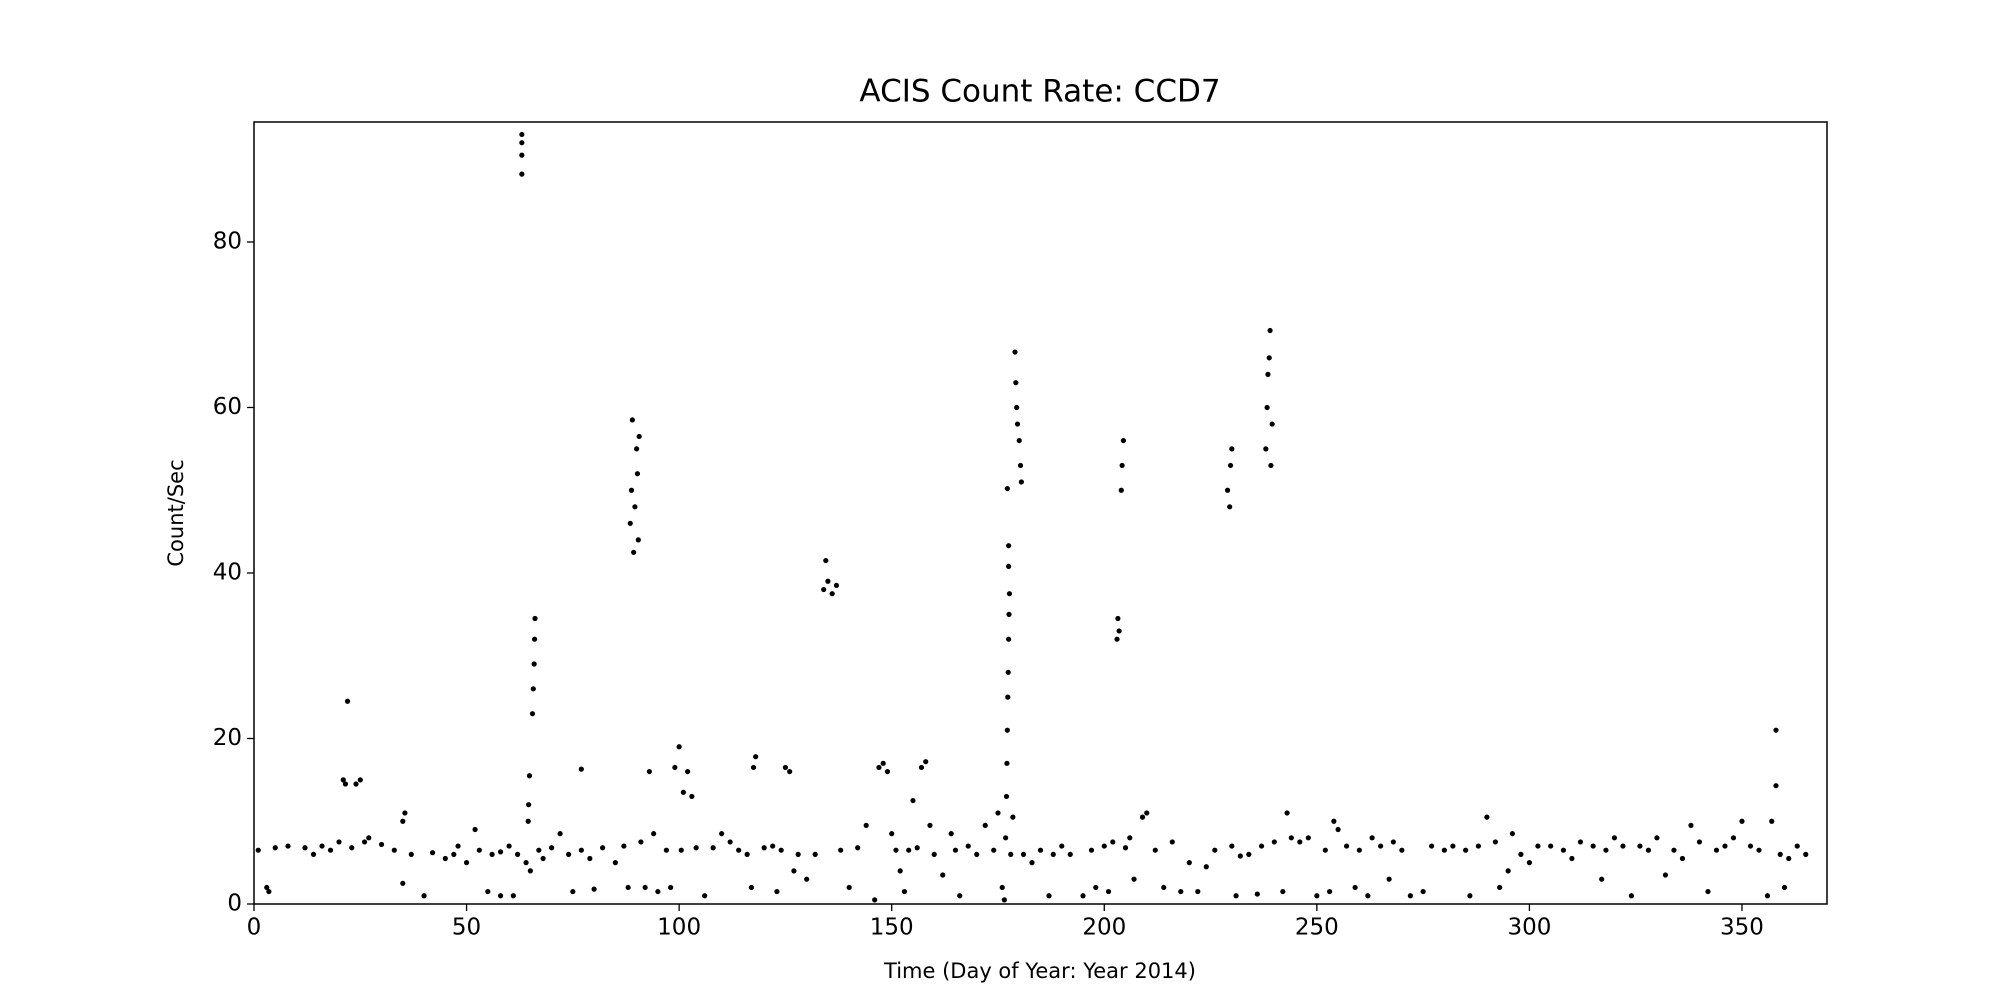  What do you see at coordinates (176, 512) in the screenshot?
I see `y-axis-label: Count/Sec` at bounding box center [176, 512].